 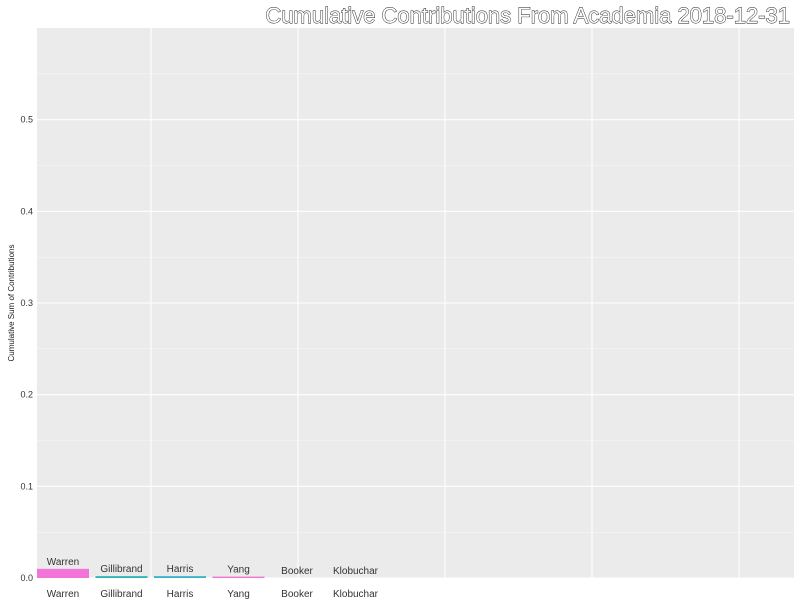 What do you see at coordinates (238, 594) in the screenshot?
I see `x-tick-label: Yang` at bounding box center [238, 594].